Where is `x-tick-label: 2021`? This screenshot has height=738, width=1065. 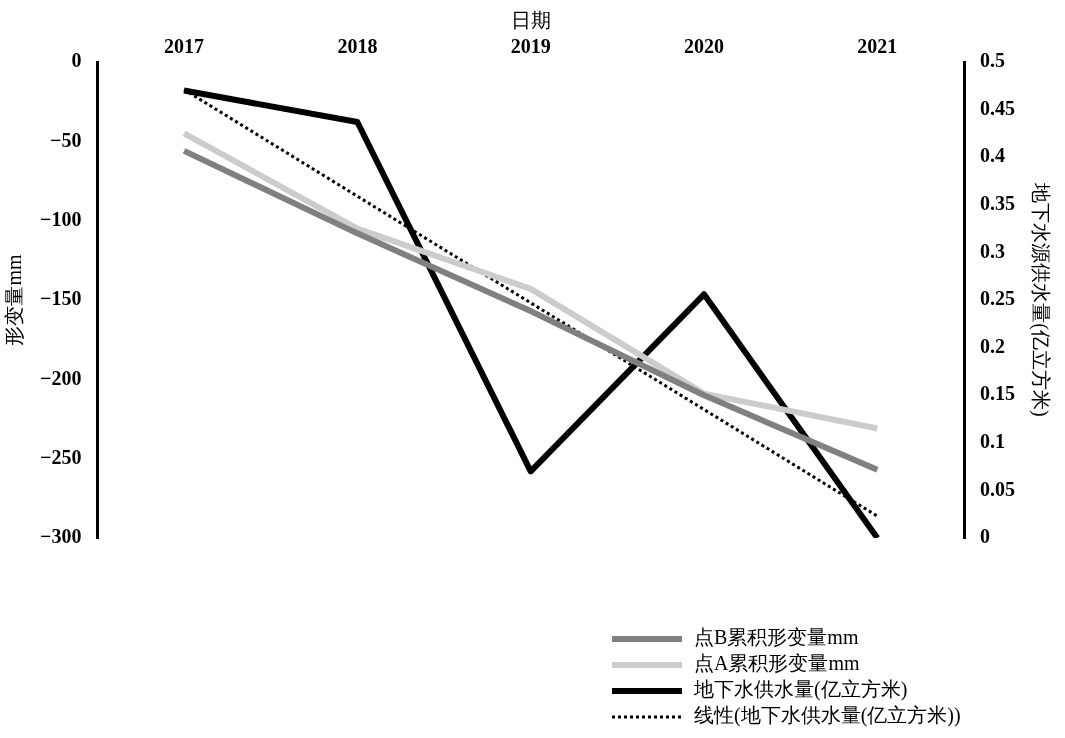 x-tick-label: 2021 is located at coordinates (877, 46).